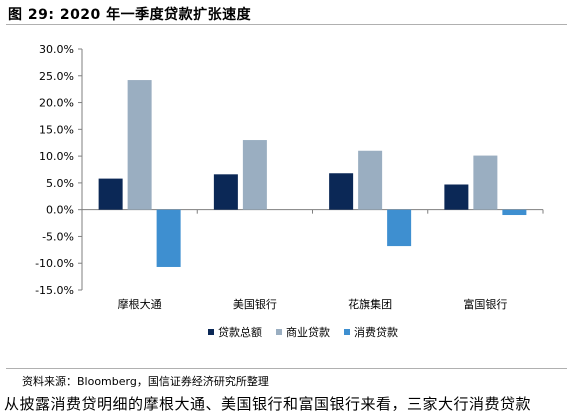 The width and height of the screenshot is (573, 414). I want to click on y-tick-label: -15.0%, so click(54, 290).